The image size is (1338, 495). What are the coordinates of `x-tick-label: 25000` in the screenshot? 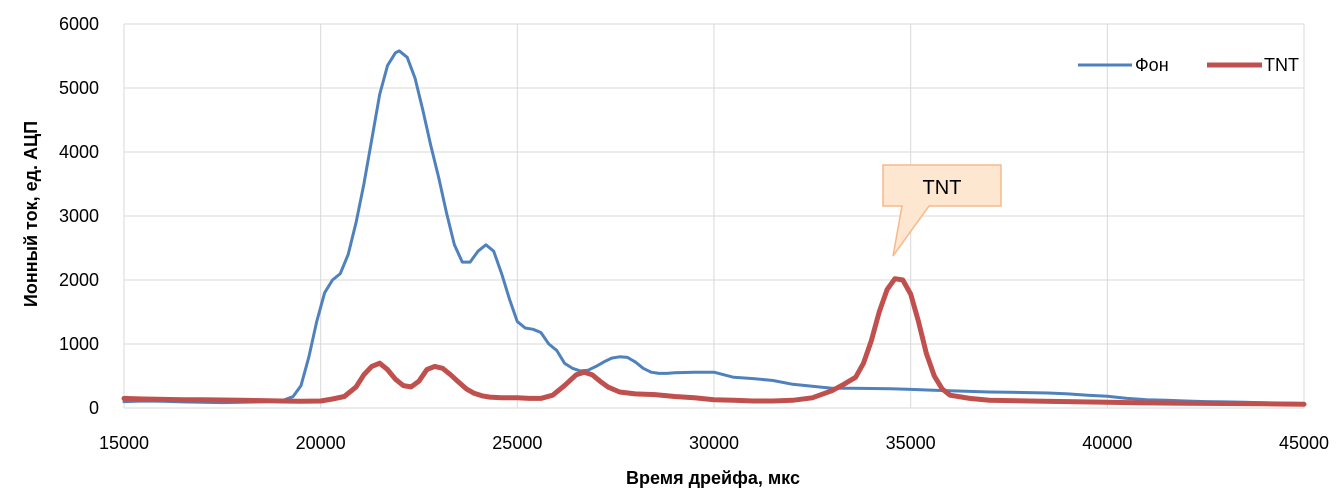 It's located at (517, 443).